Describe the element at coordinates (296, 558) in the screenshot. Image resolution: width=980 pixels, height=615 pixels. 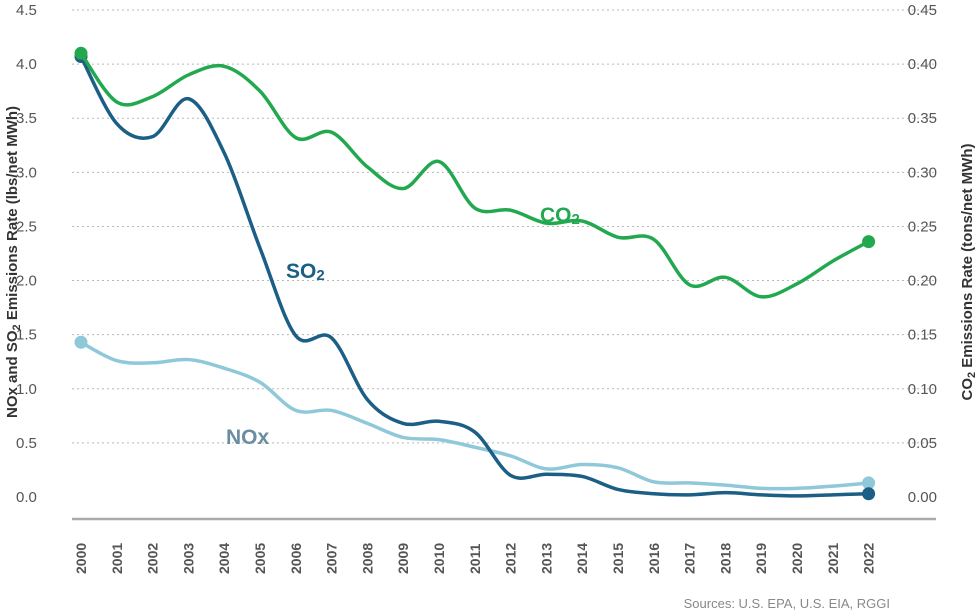
I see `x-tick-label: 2006` at that location.